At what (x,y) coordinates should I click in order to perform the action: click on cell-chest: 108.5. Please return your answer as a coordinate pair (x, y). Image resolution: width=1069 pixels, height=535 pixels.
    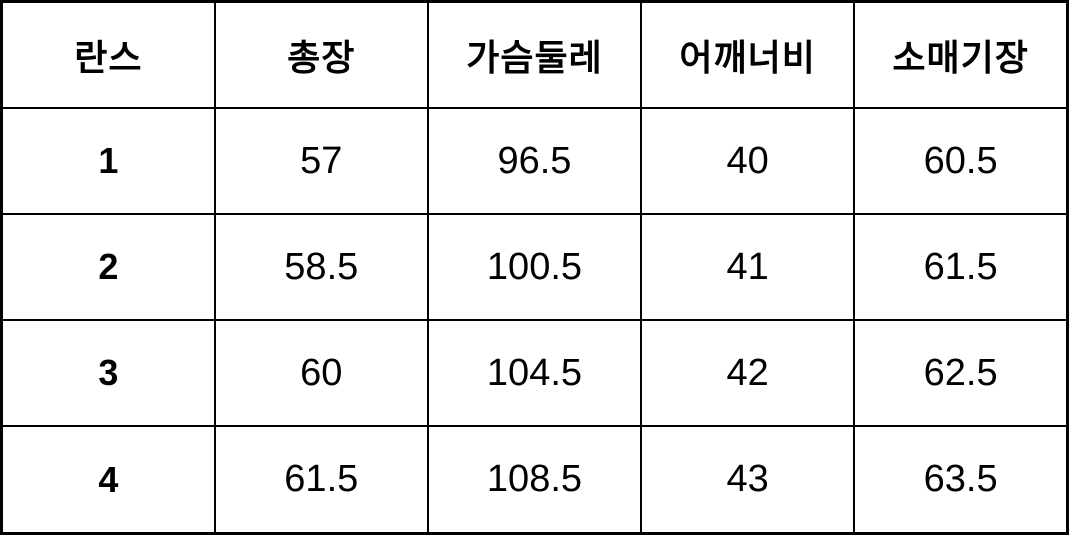
    Looking at the image, I should click on (534, 480).